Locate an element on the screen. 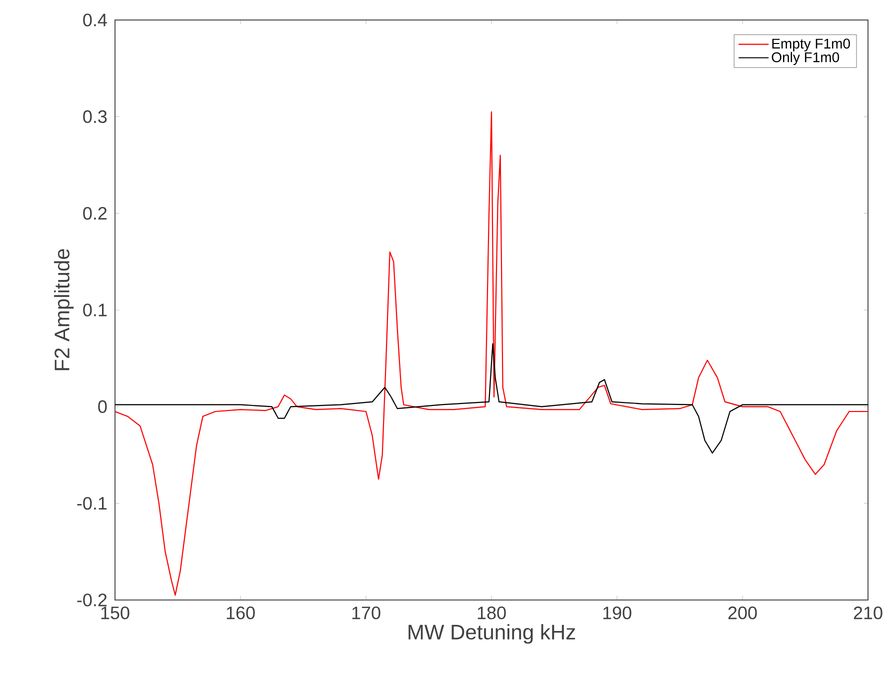  y-tick-label: 0.3 is located at coordinates (95, 117).